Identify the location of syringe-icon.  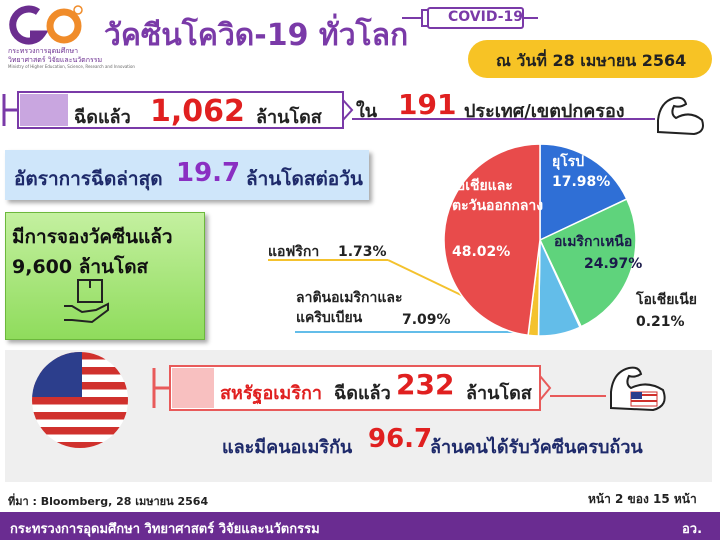
(470, 18).